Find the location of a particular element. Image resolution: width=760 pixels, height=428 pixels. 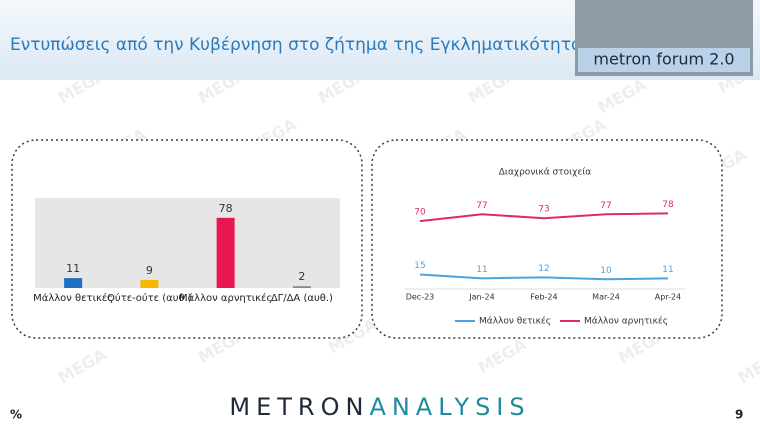

x-tick-label: Feb-24 is located at coordinates (543, 297).